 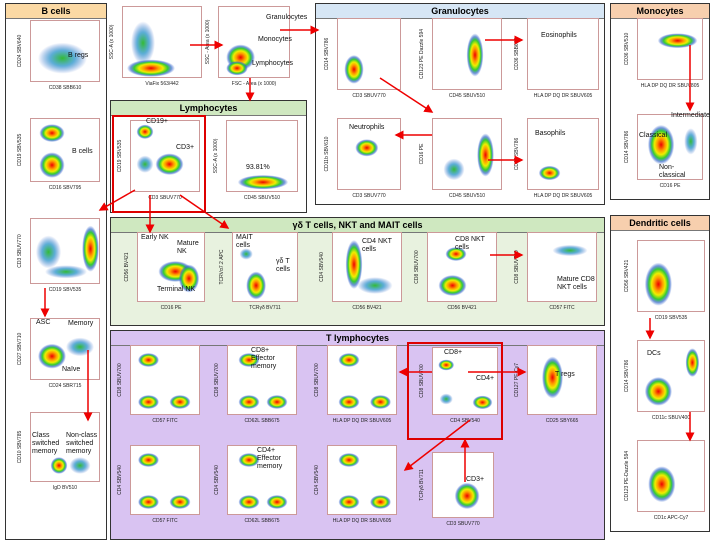 What do you see at coordinates (627, 276) in the screenshot?
I see `y-axis-label: CD56 SBV421` at bounding box center [627, 276].